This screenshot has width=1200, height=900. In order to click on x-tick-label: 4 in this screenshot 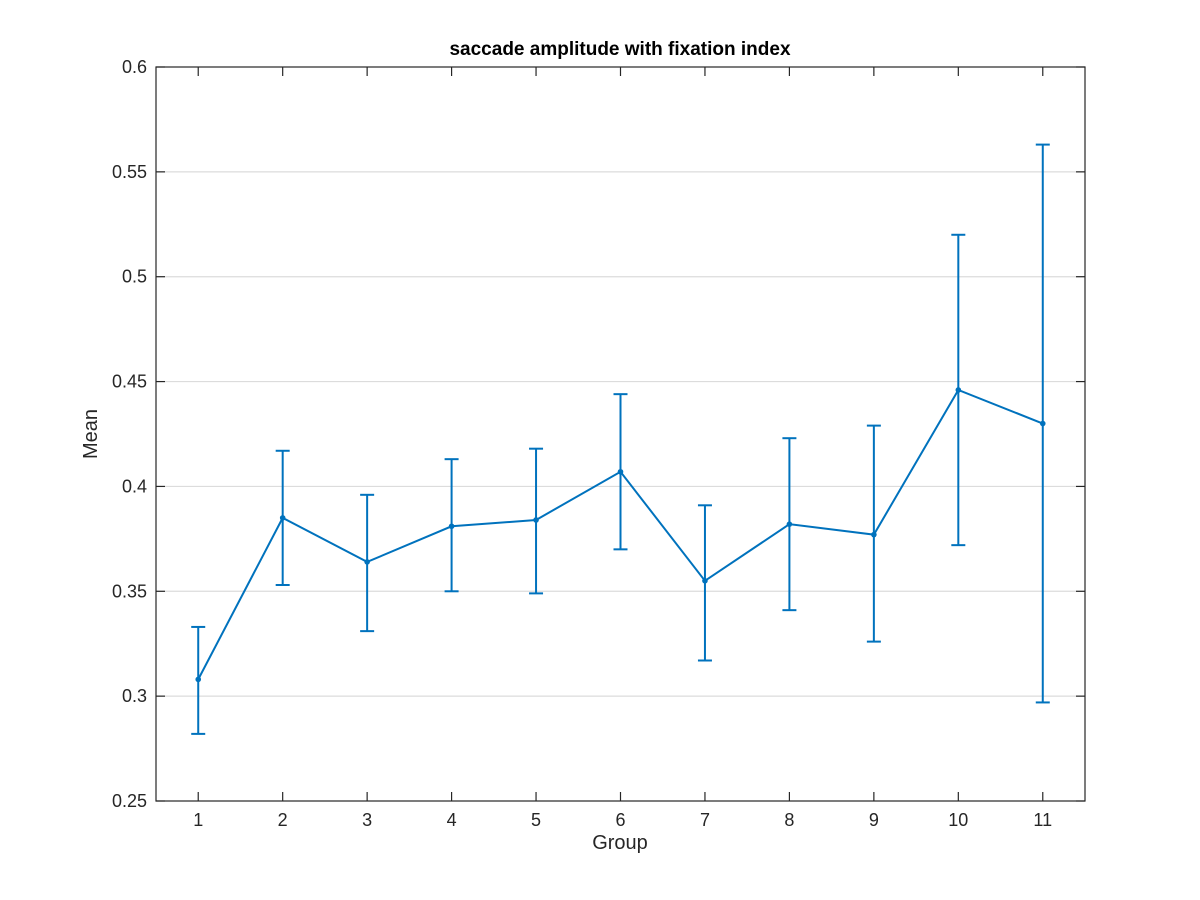, I will do `click(452, 820)`.